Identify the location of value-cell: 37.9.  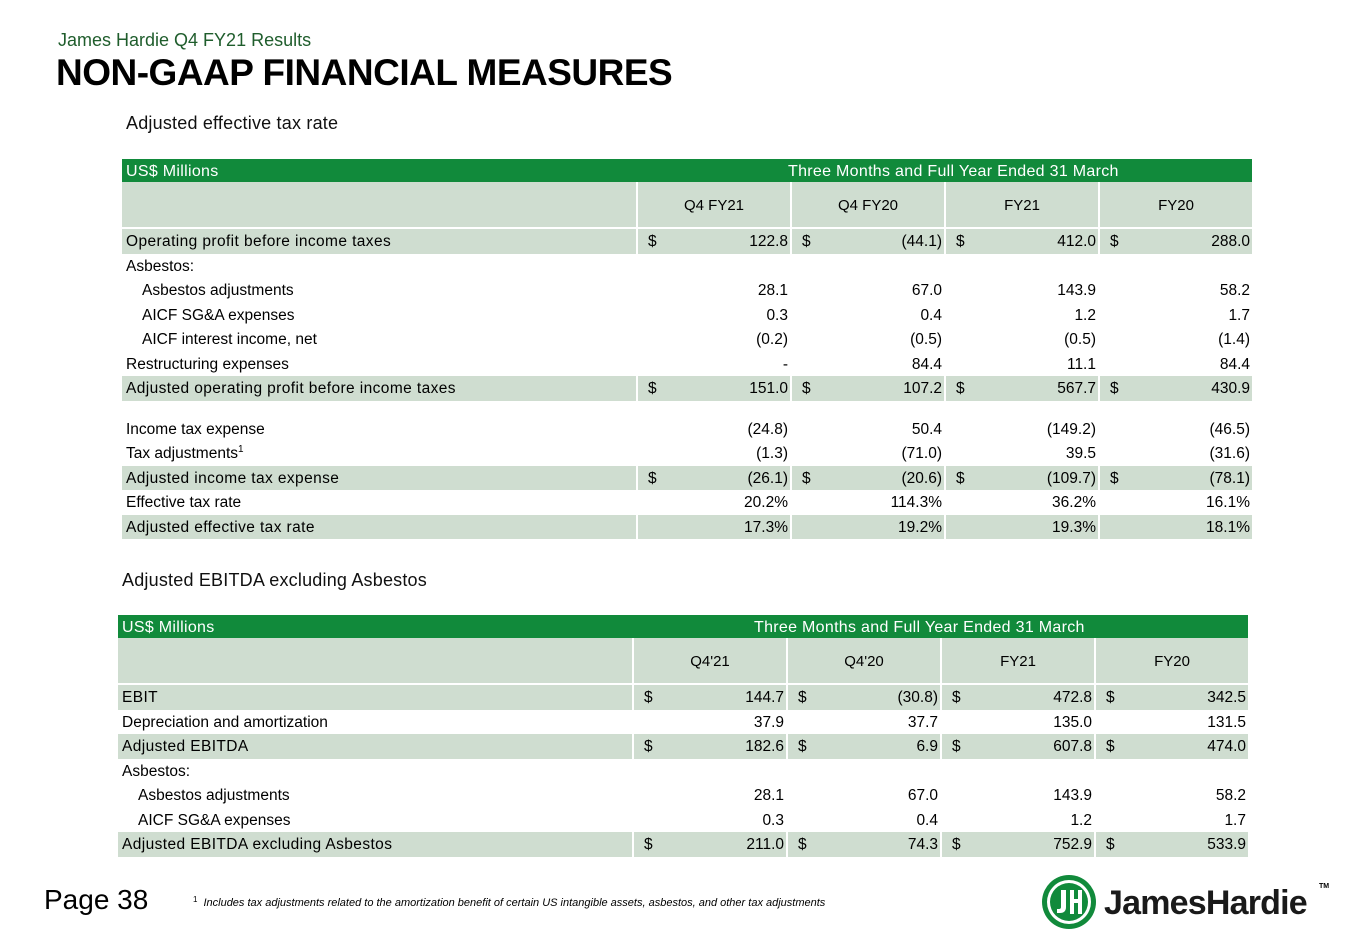
(710, 722).